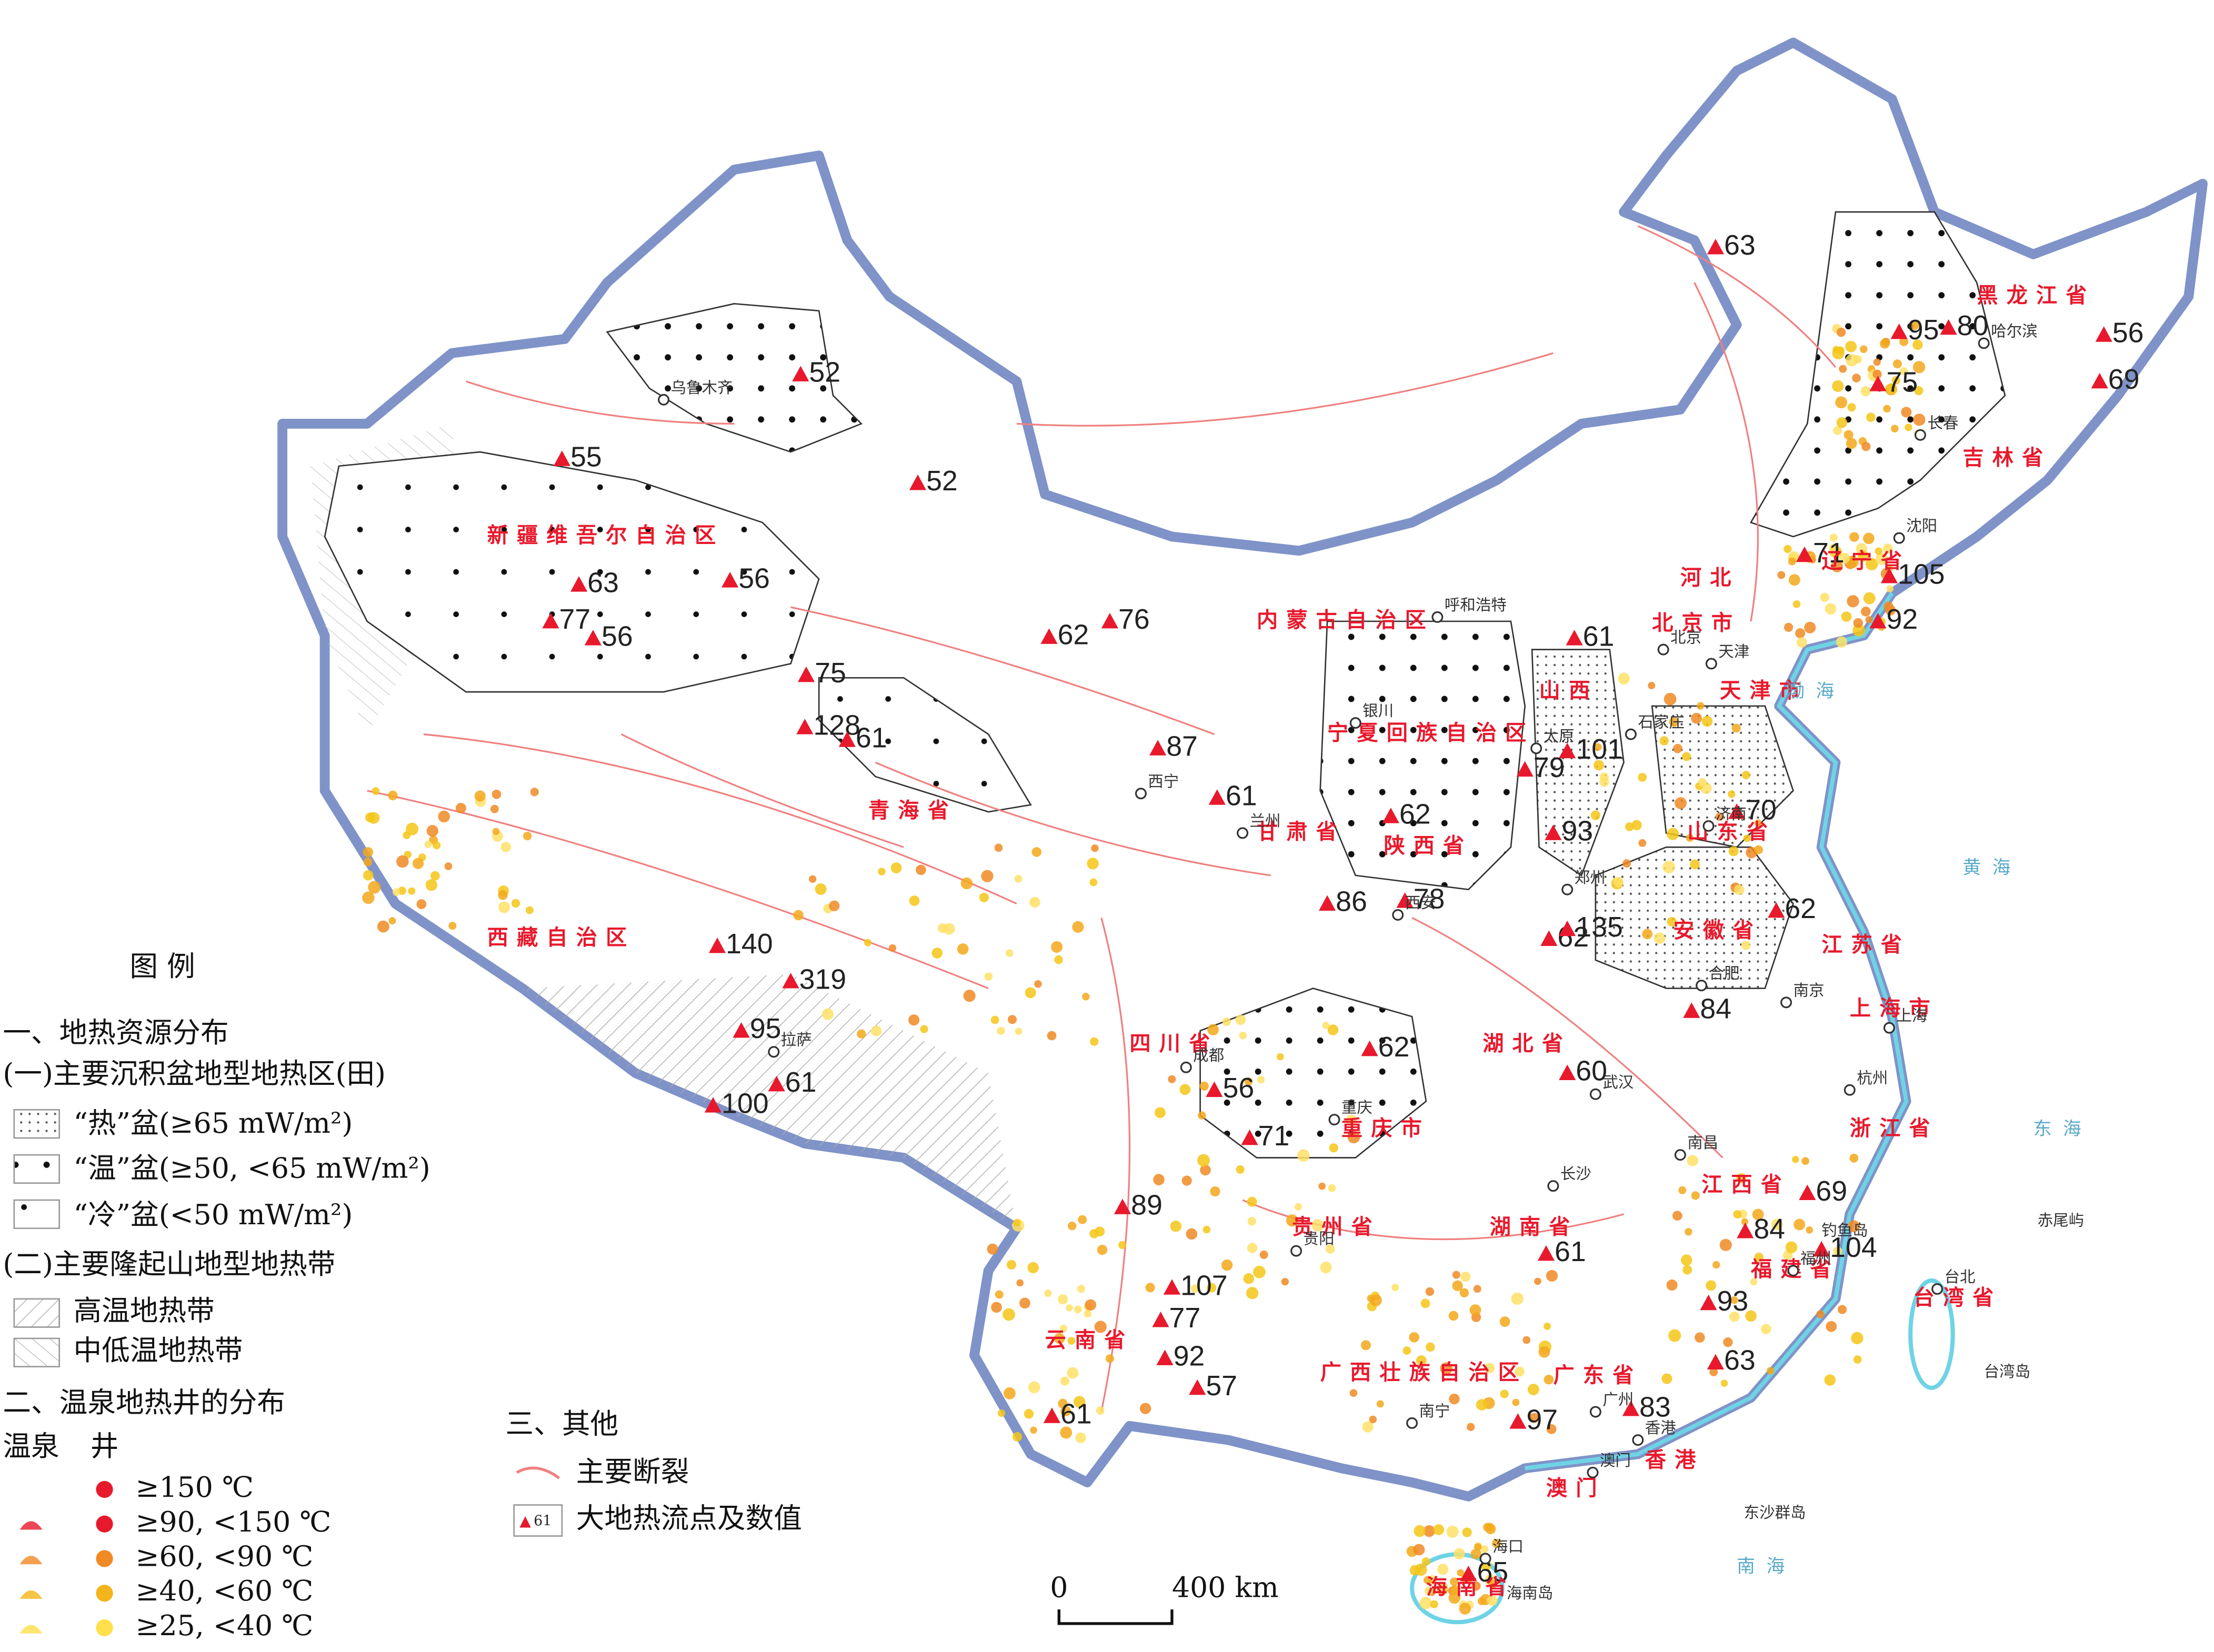  Describe the element at coordinates (1800, 909) in the screenshot. I see `heat-flow-value: 62` at that location.